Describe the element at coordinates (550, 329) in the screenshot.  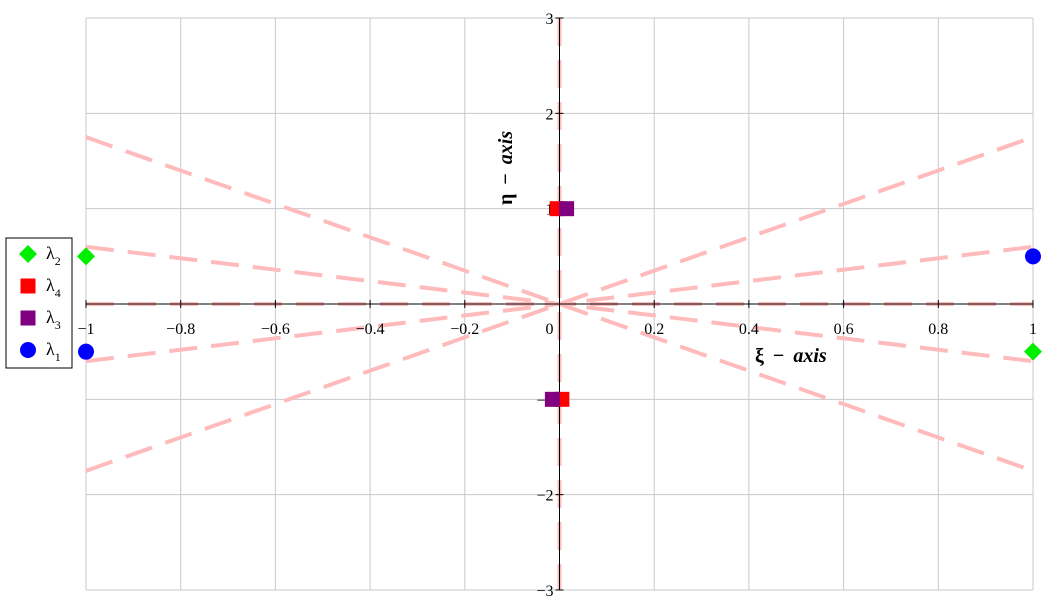
I see `x-tick-label: 0` at that location.